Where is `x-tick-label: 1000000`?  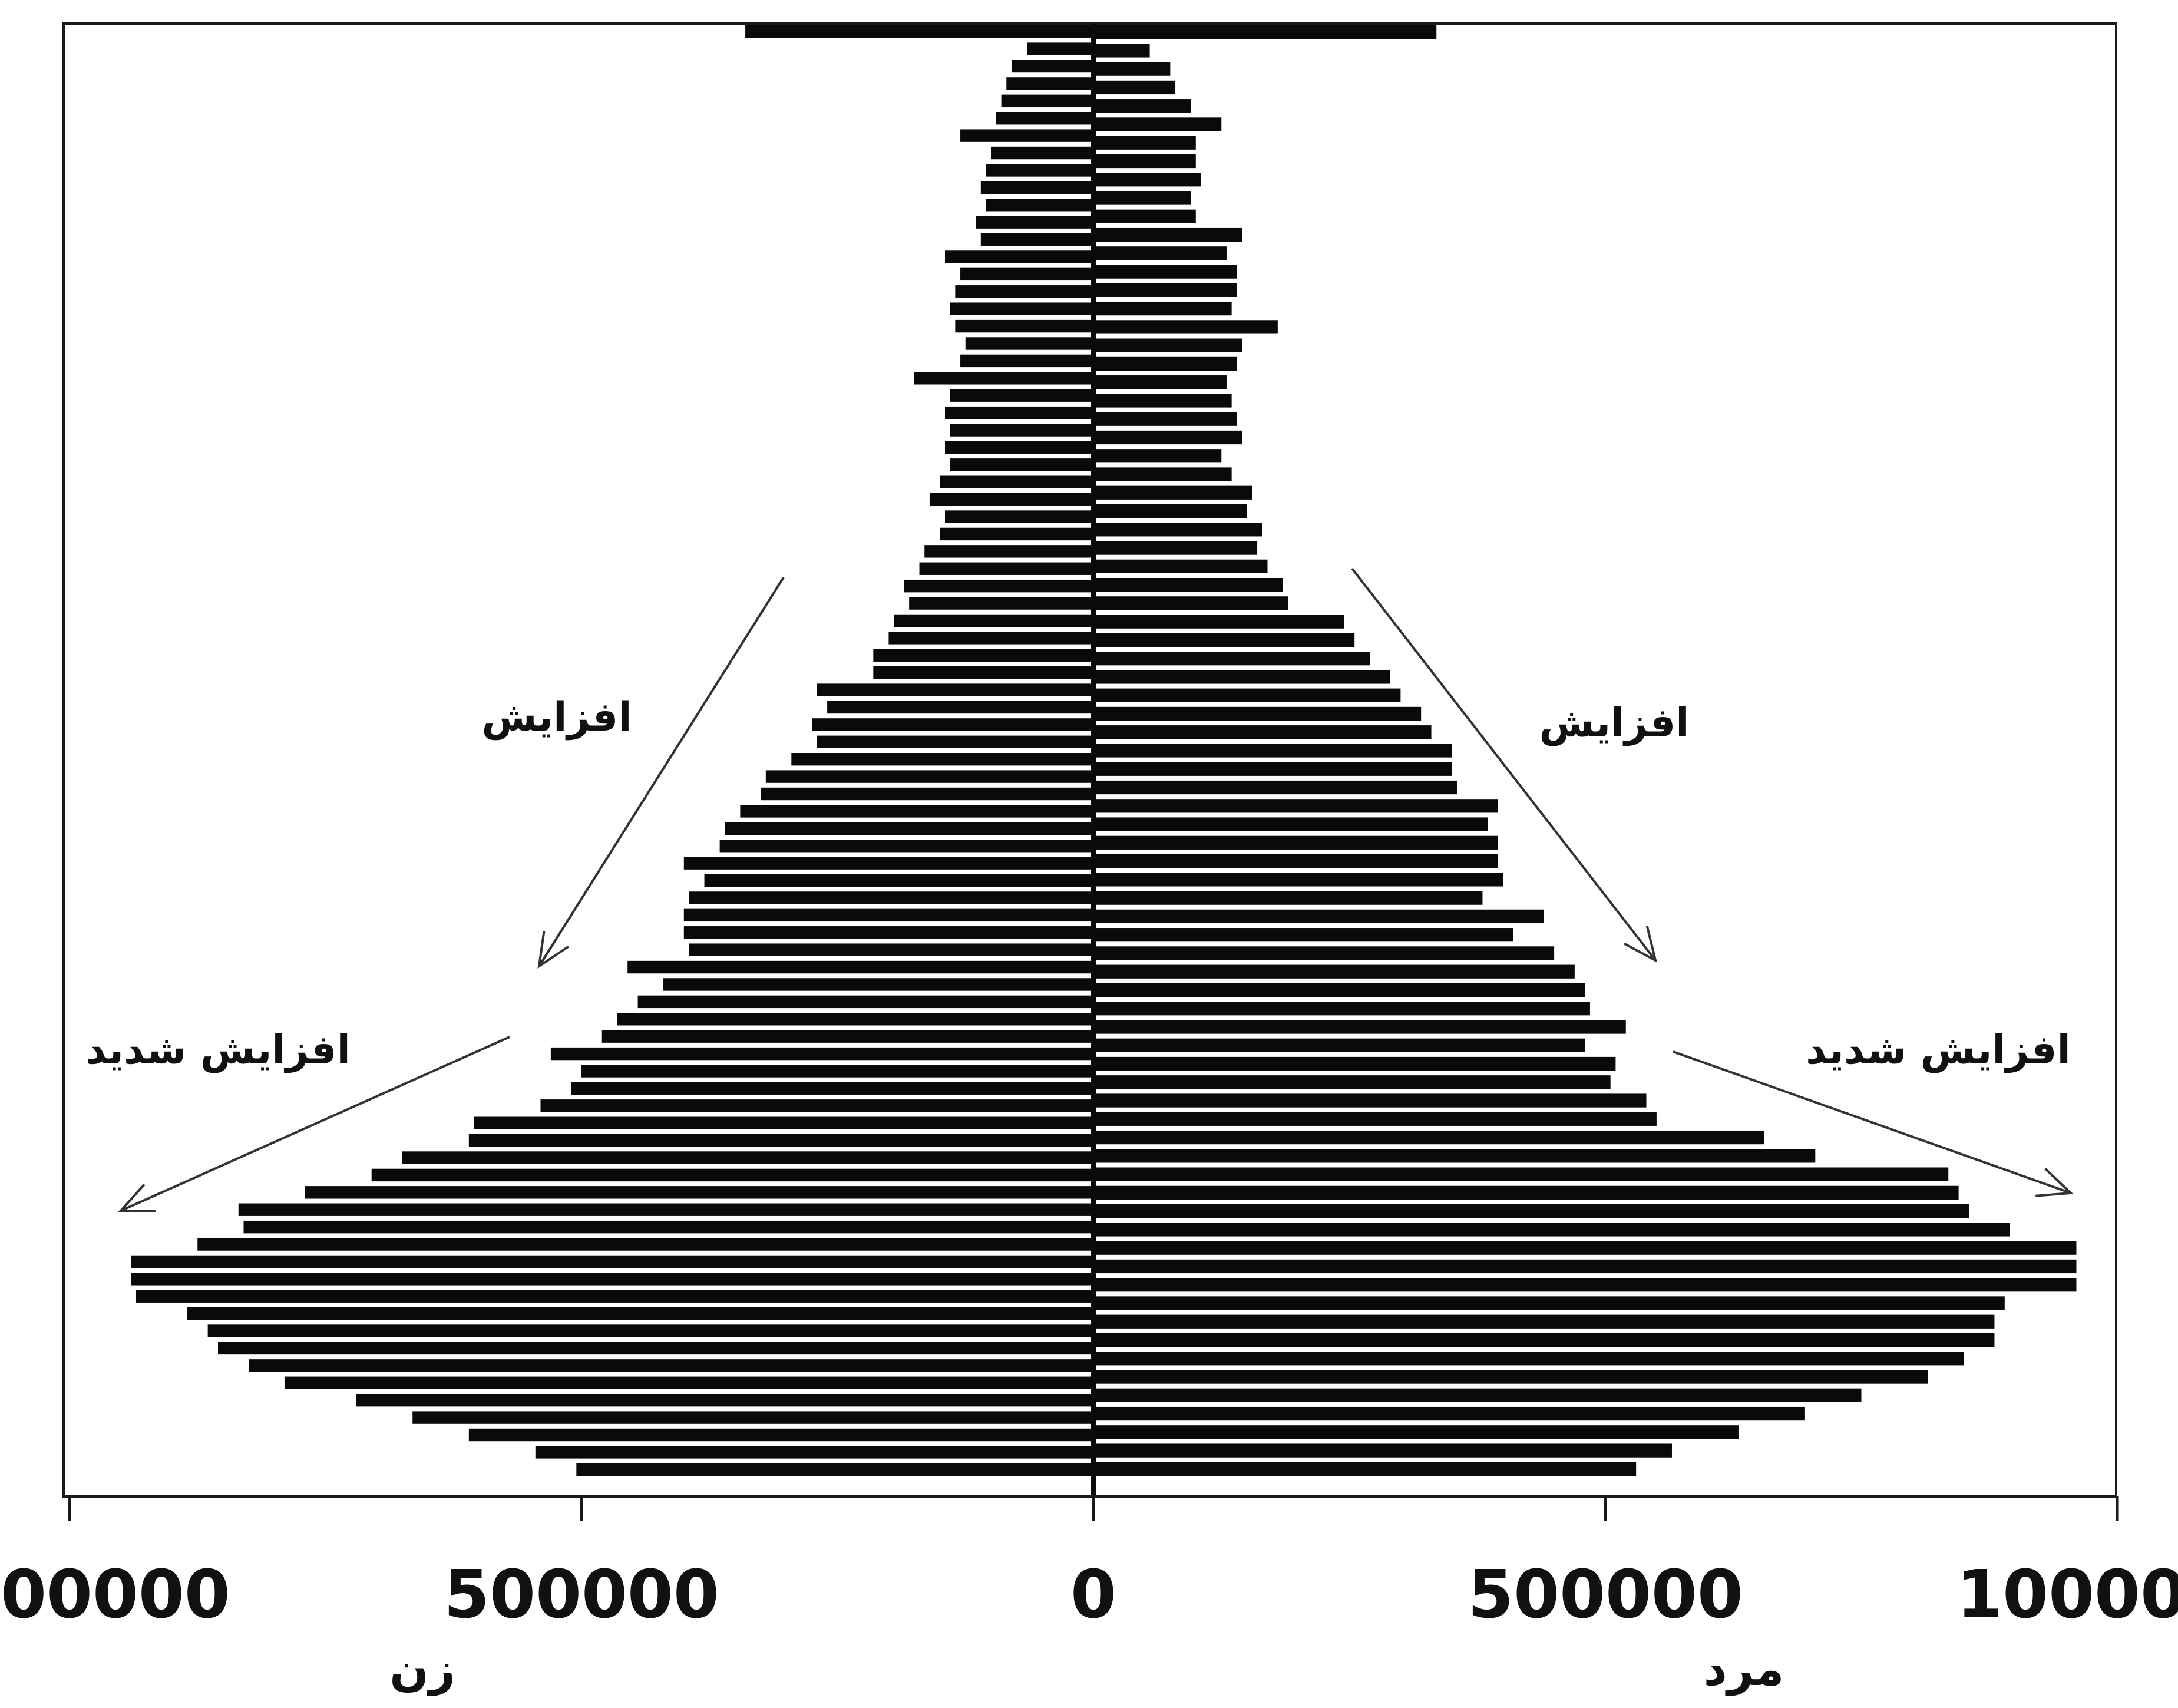 x-tick-label: 1000000 is located at coordinates (2067, 1595).